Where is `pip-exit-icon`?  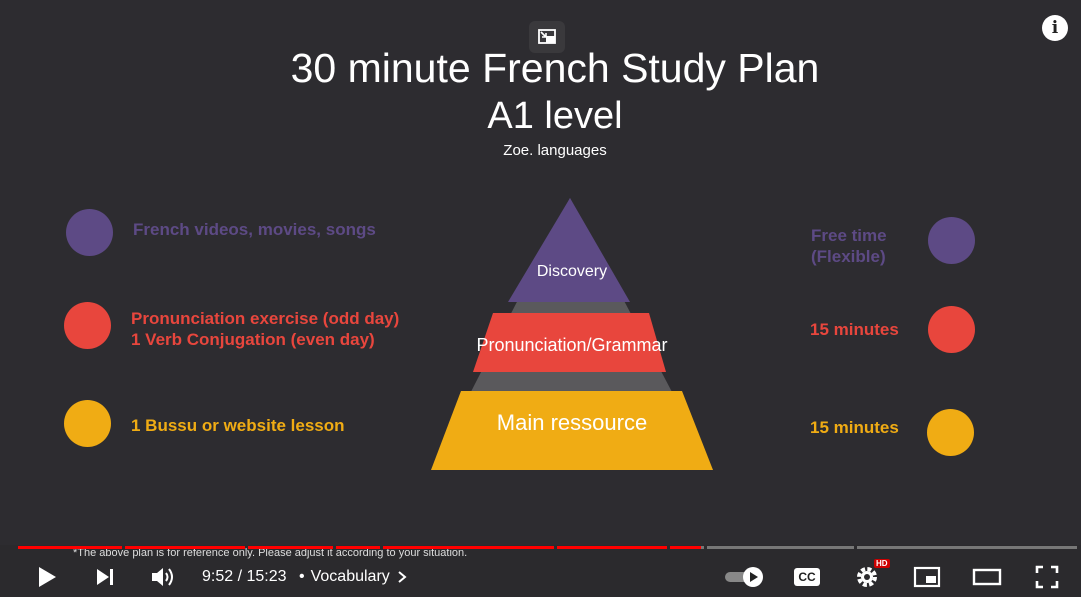
pip-exit-icon is located at coordinates (547, 36).